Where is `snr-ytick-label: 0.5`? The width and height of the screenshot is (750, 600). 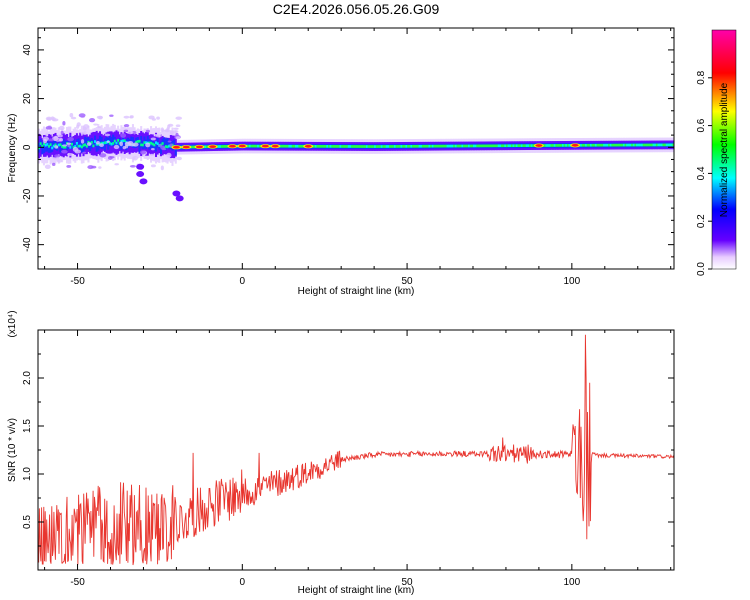
snr-ytick-label: 0.5 is located at coordinates (27, 522).